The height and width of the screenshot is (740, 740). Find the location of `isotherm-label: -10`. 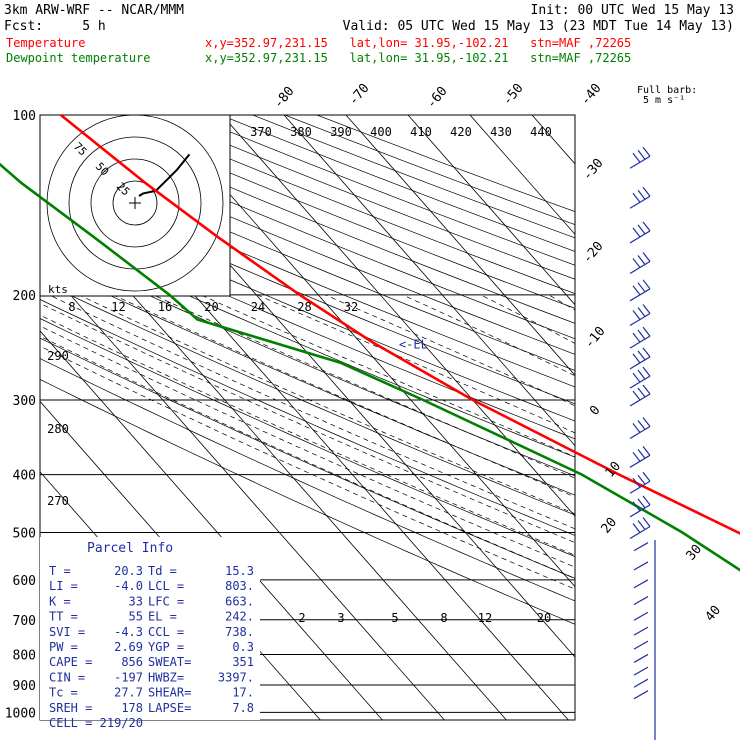

isotherm-label: -10 is located at coordinates (595, 338).